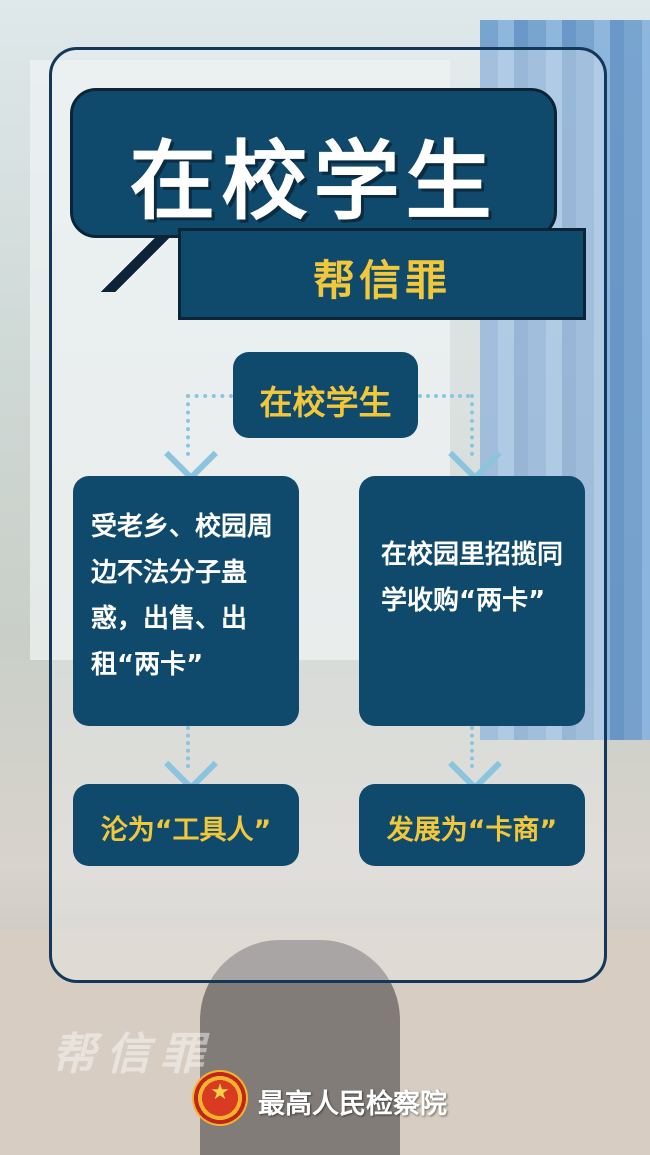 This screenshot has width=650, height=1155. I want to click on subtitle-box: 帮信罪, so click(382, 274).